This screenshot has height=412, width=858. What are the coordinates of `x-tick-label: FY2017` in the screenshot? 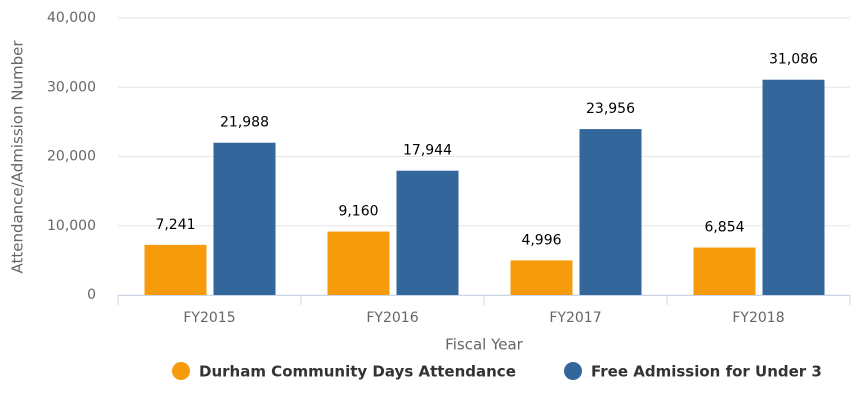 It's located at (575, 318).